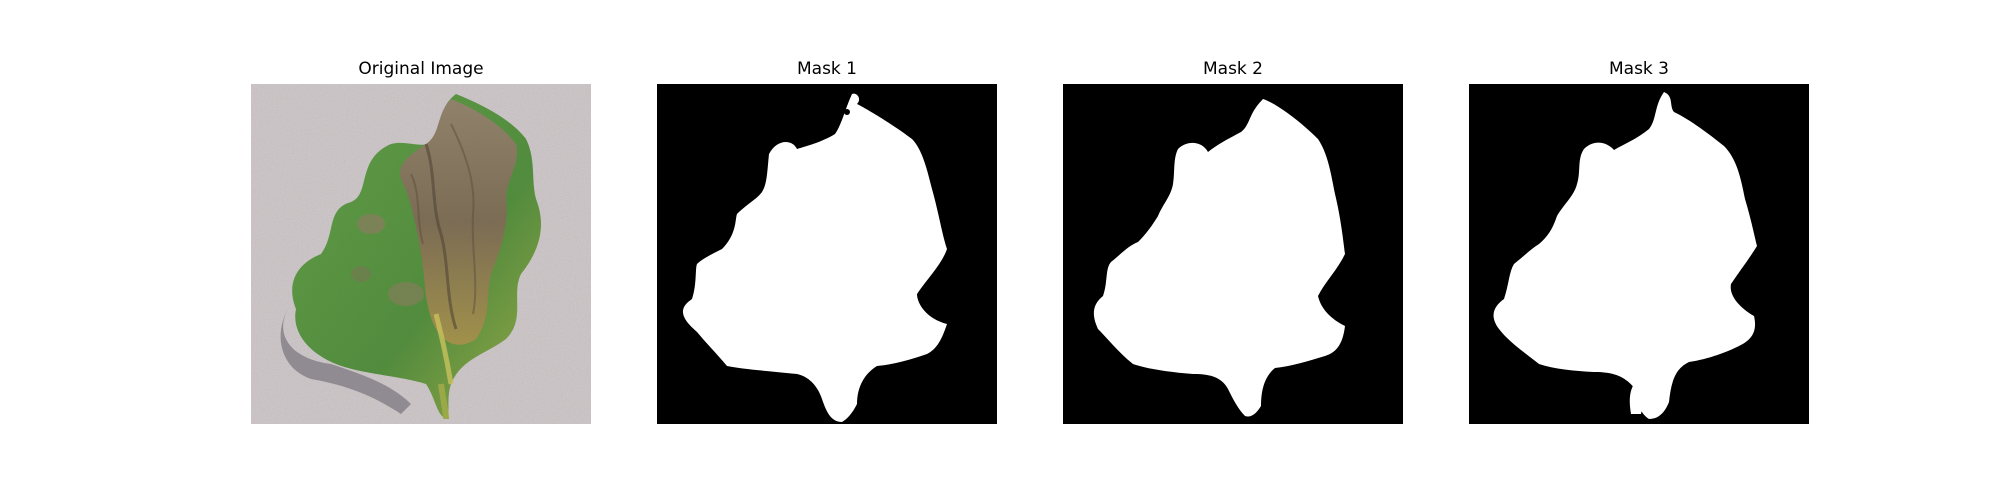 Image resolution: width=2000 pixels, height=500 pixels. What do you see at coordinates (1232, 69) in the screenshot?
I see `panel-title-mask-2: Mask 2` at bounding box center [1232, 69].